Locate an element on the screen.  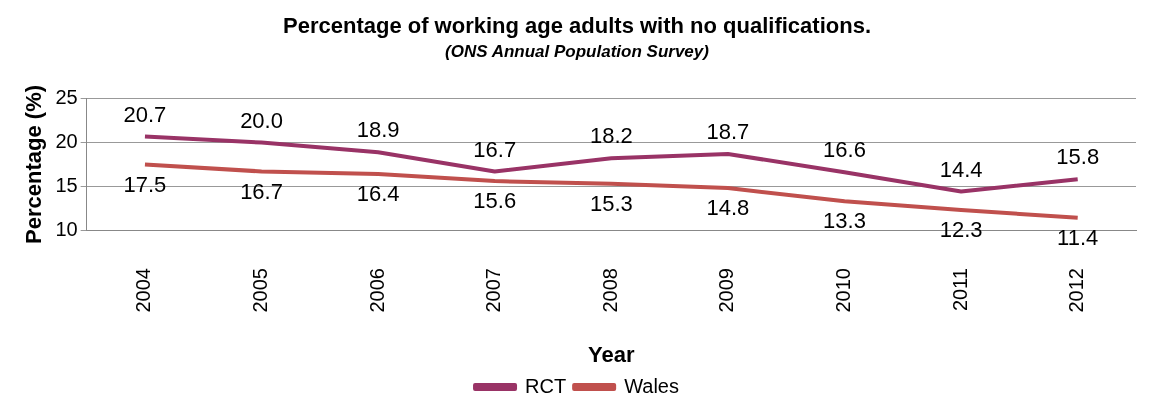
x-tick-label: 2012 is located at coordinates (1076, 290).